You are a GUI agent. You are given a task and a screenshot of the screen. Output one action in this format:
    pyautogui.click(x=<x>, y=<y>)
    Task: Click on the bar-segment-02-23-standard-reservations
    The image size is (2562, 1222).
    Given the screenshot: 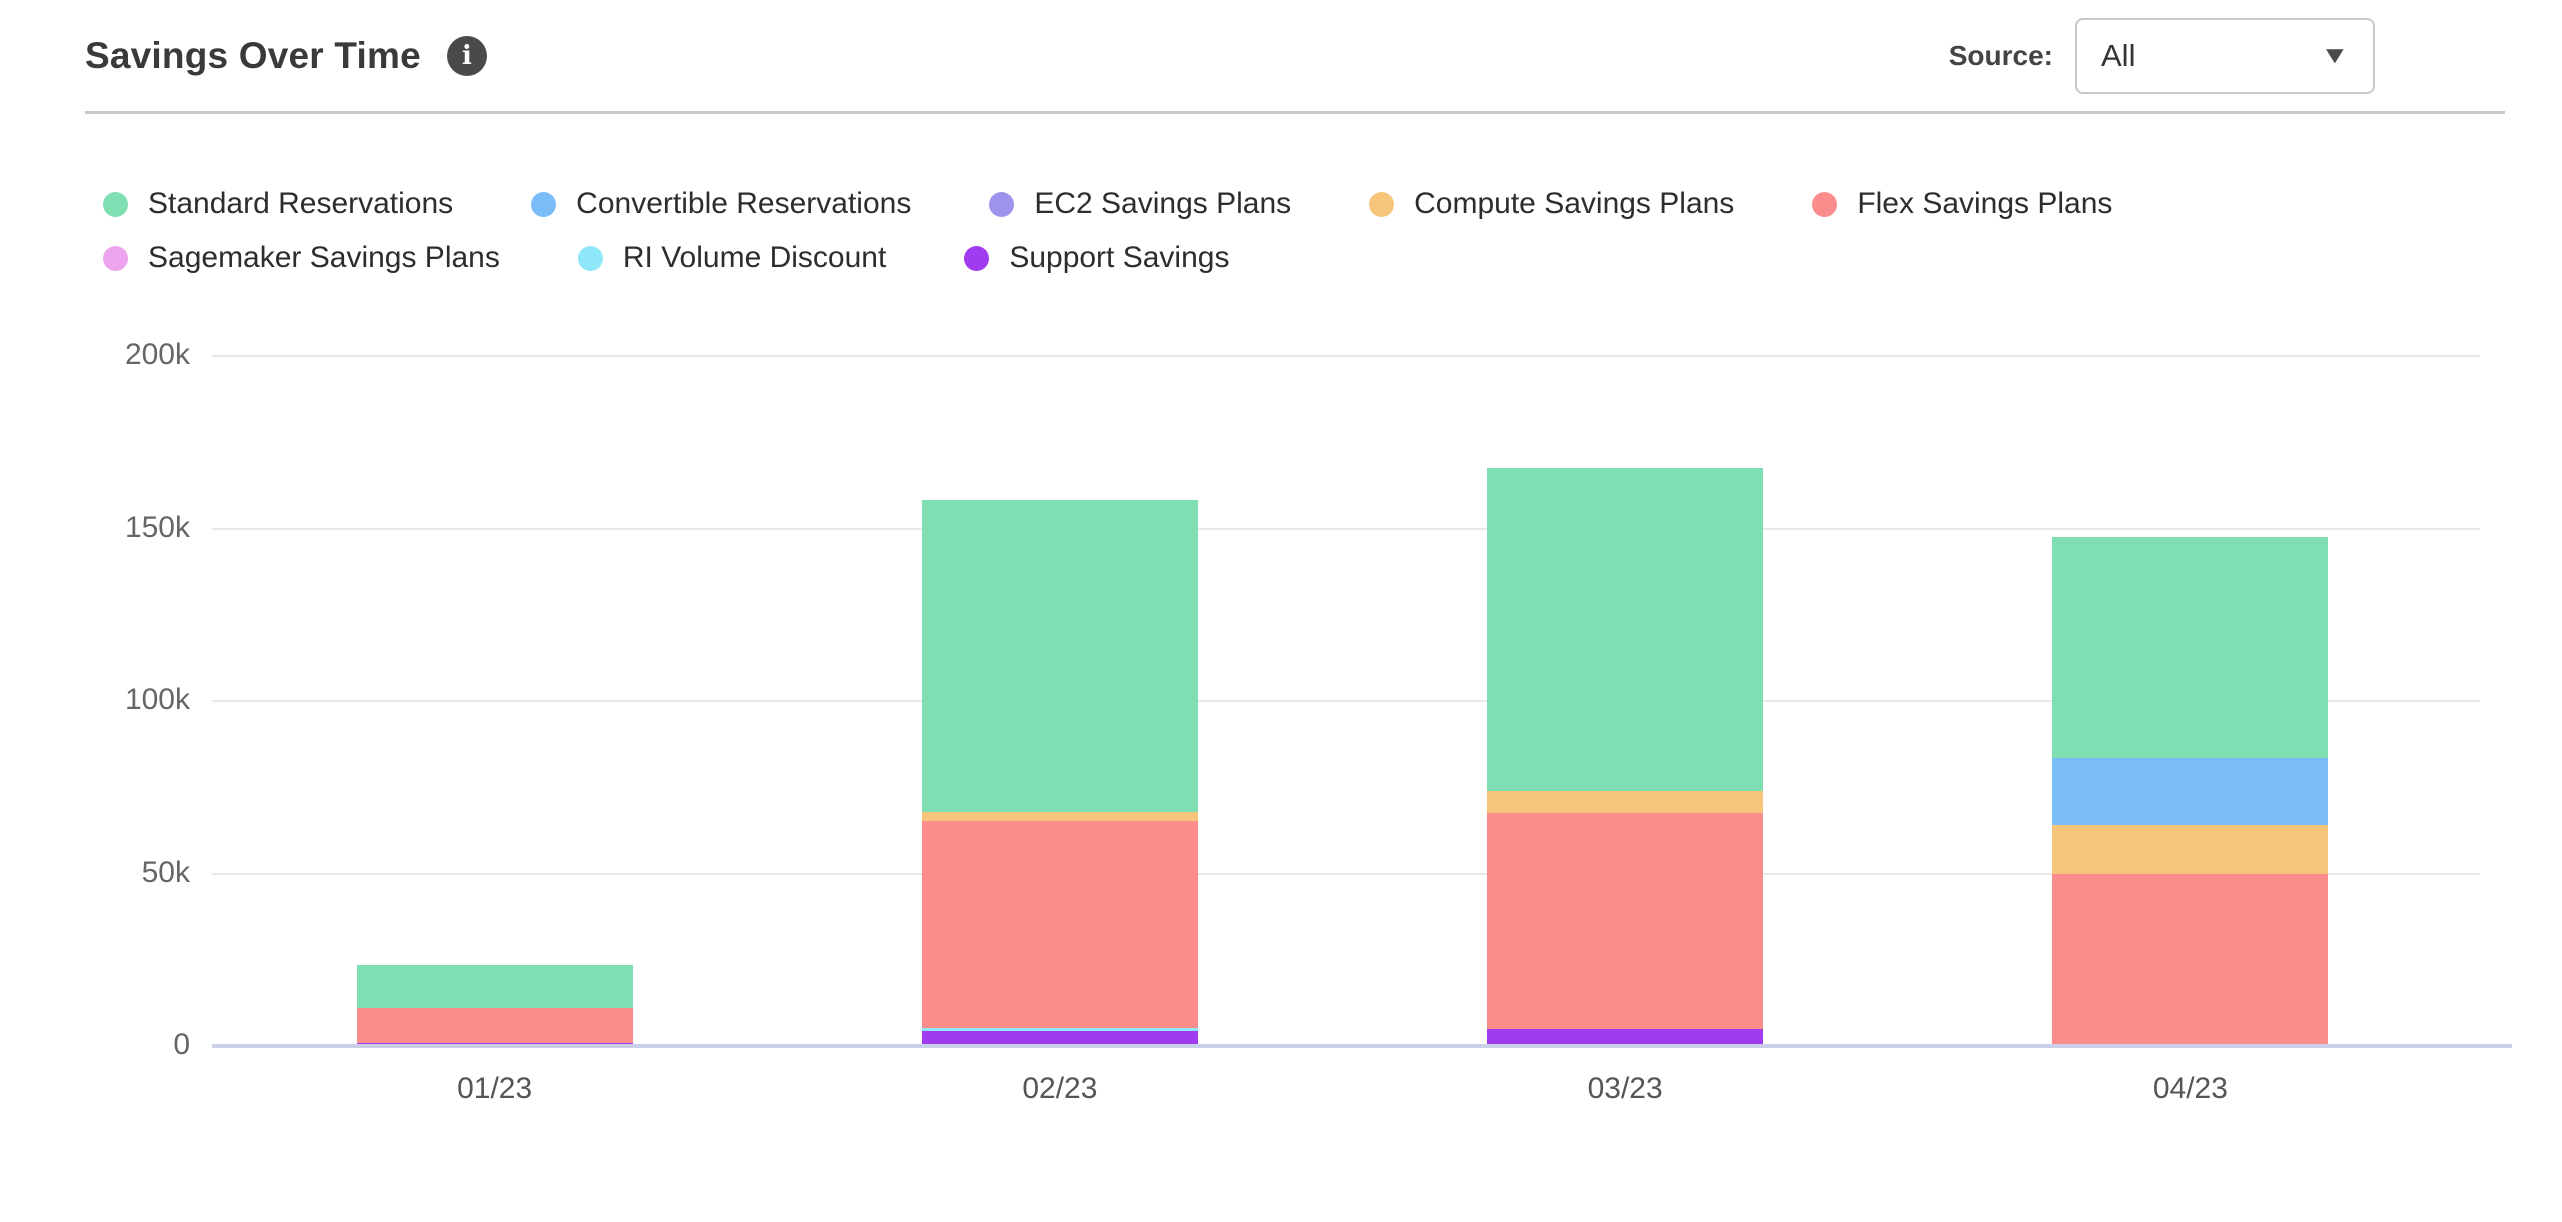 What is the action you would take?
    pyautogui.click(x=1059, y=656)
    